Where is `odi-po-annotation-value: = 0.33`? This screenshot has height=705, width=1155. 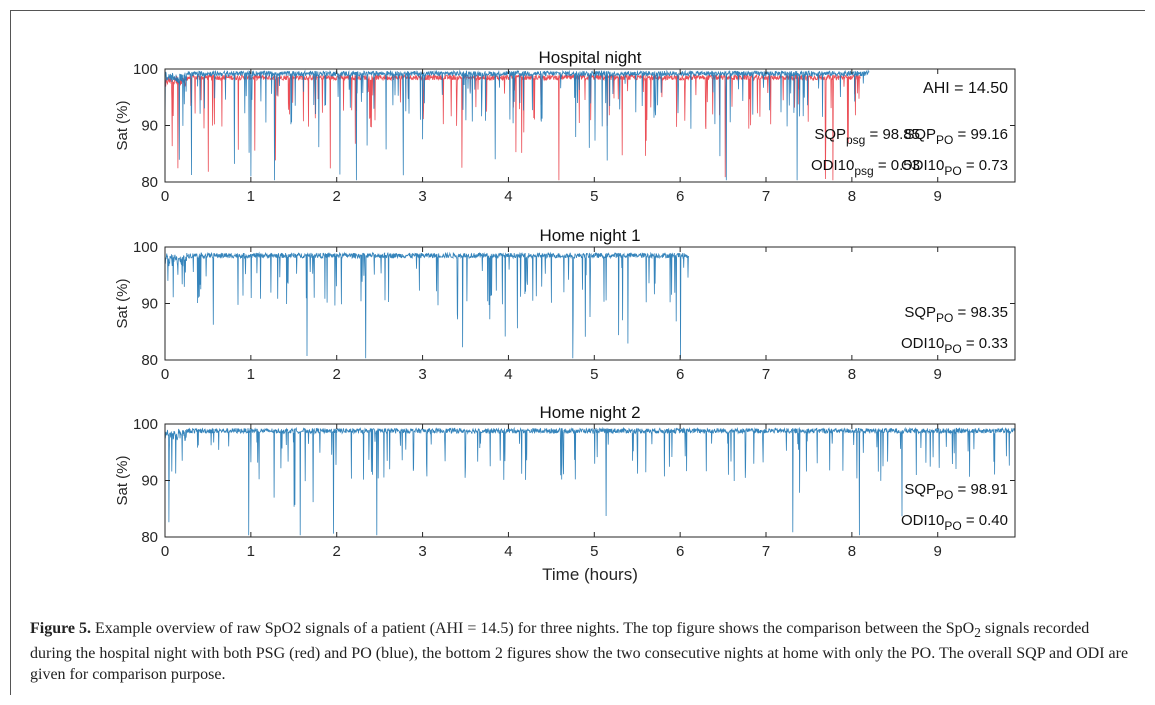
odi-po-annotation-value: = 0.33 is located at coordinates (985, 343).